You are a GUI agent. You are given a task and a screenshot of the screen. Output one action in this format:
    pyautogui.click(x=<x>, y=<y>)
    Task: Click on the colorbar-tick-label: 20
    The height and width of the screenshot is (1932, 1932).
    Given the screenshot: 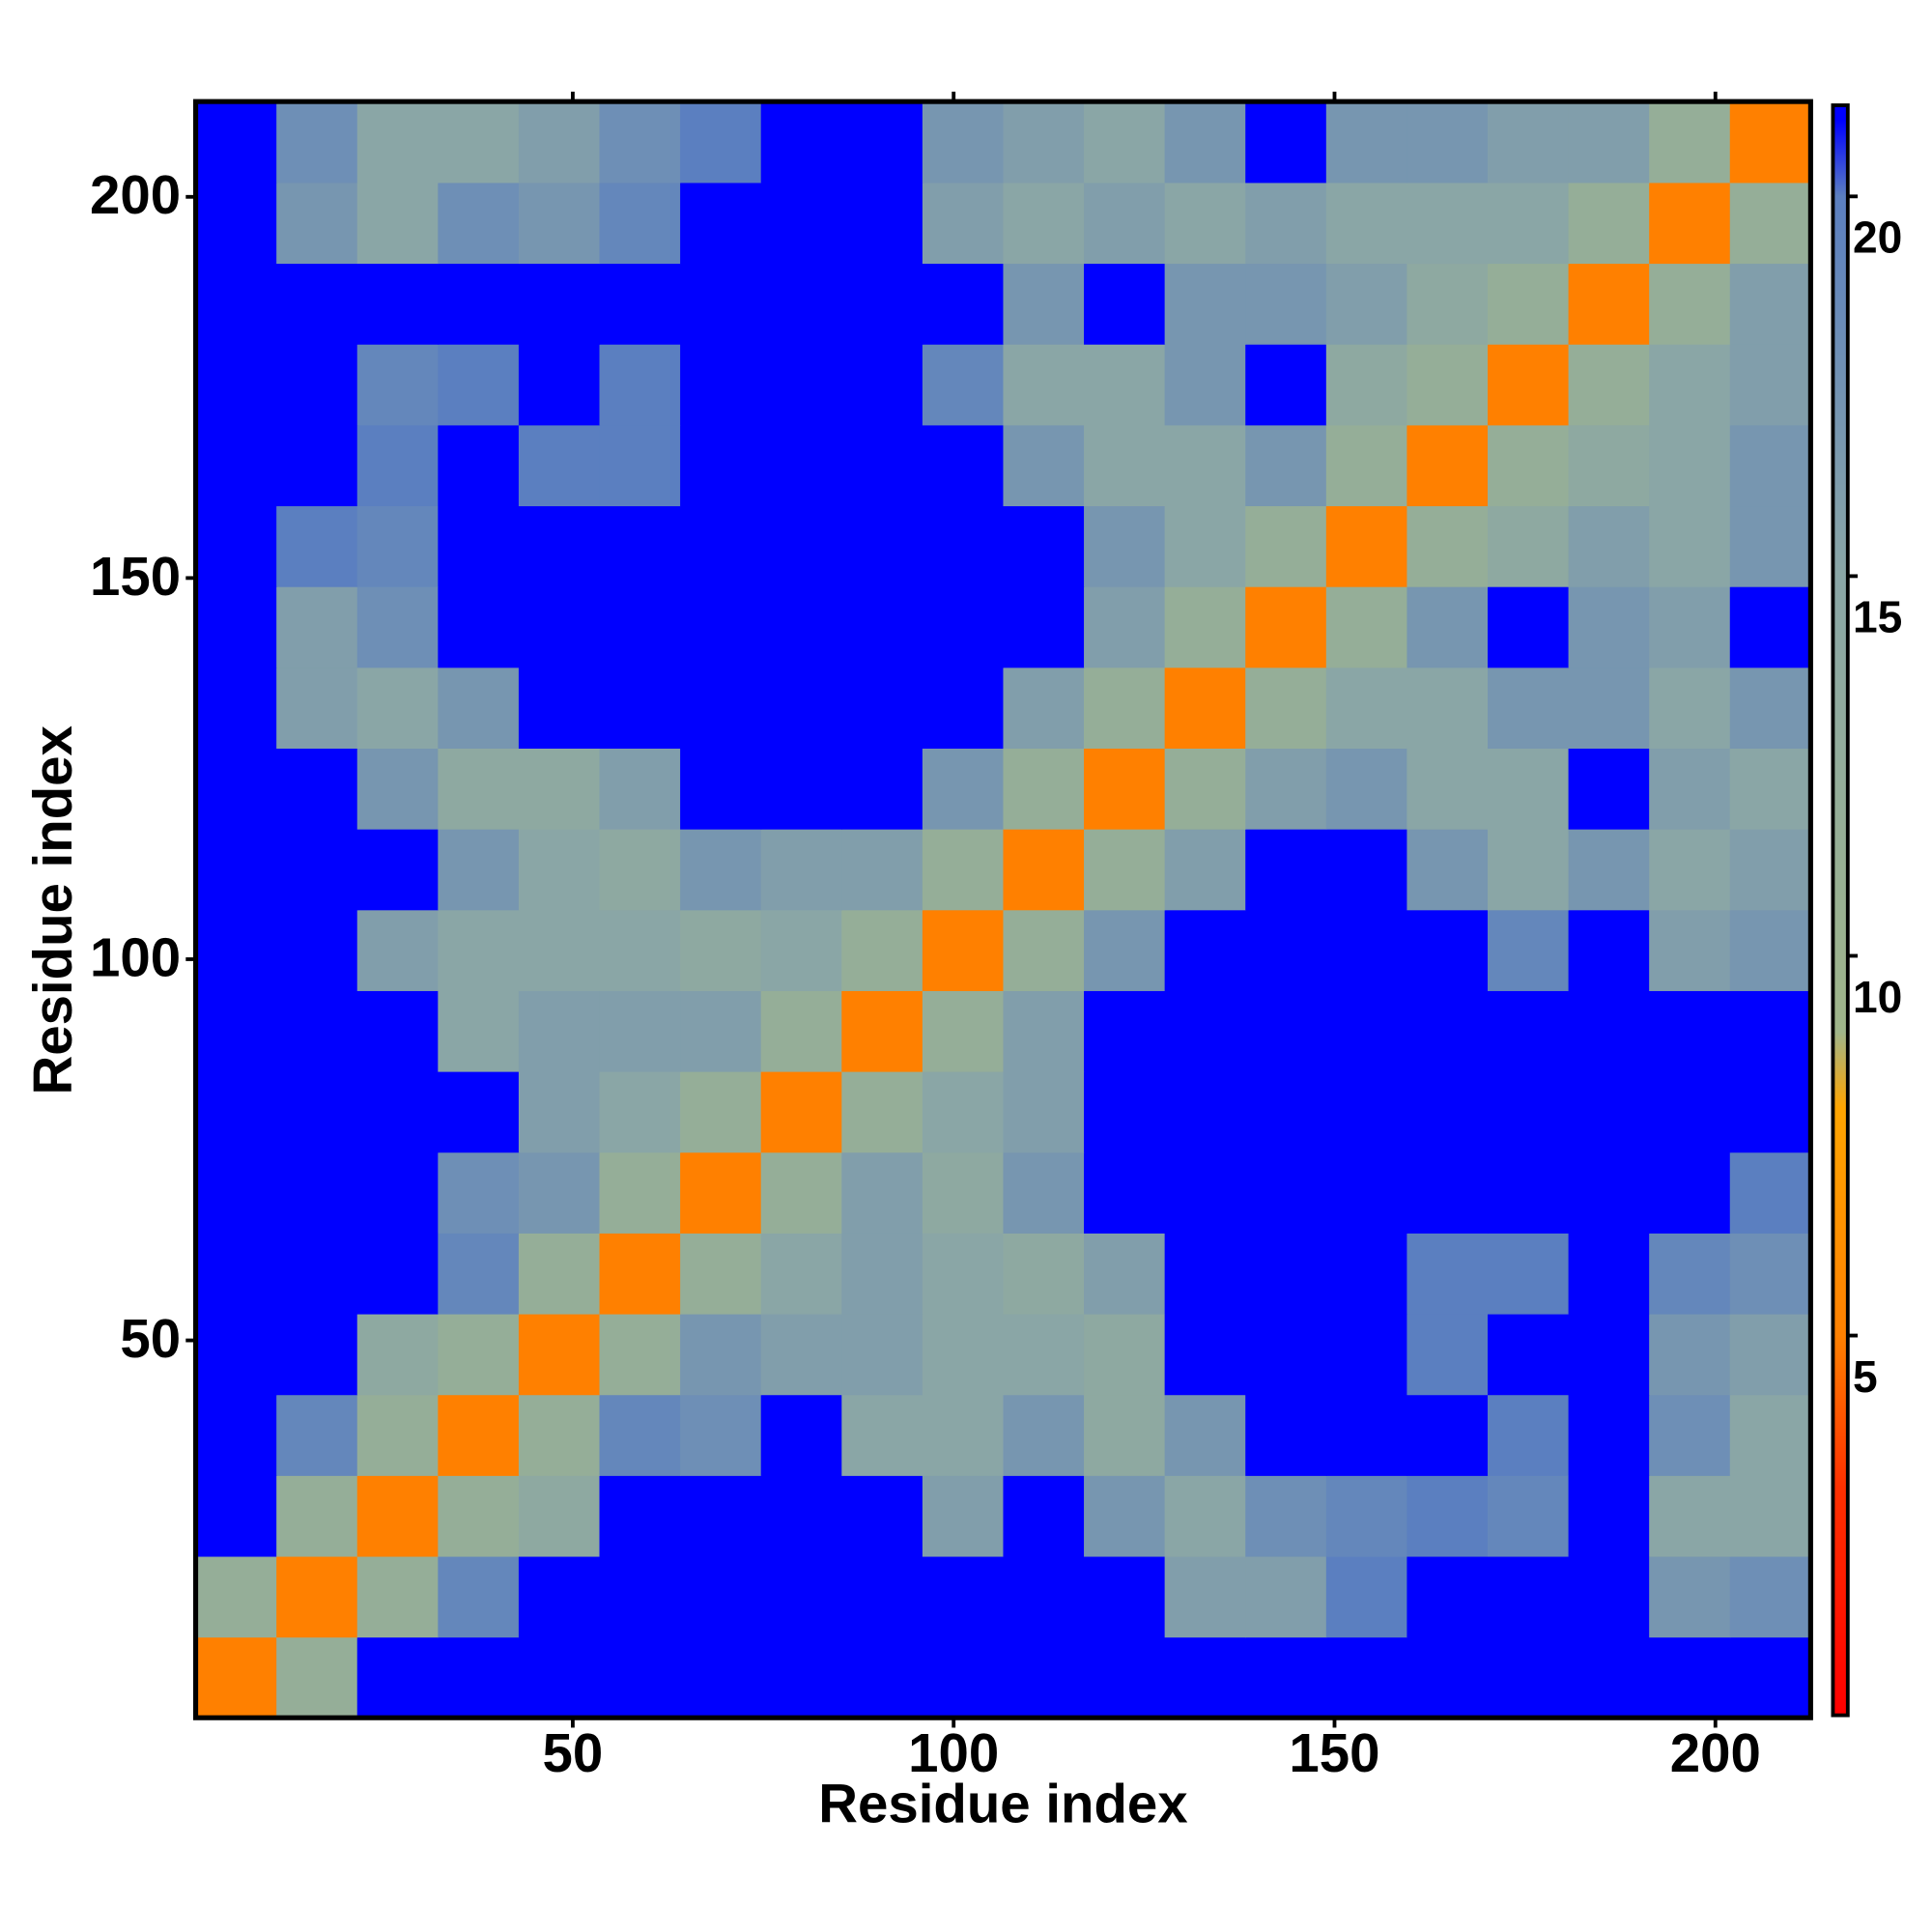 What is the action you would take?
    pyautogui.click(x=1877, y=238)
    